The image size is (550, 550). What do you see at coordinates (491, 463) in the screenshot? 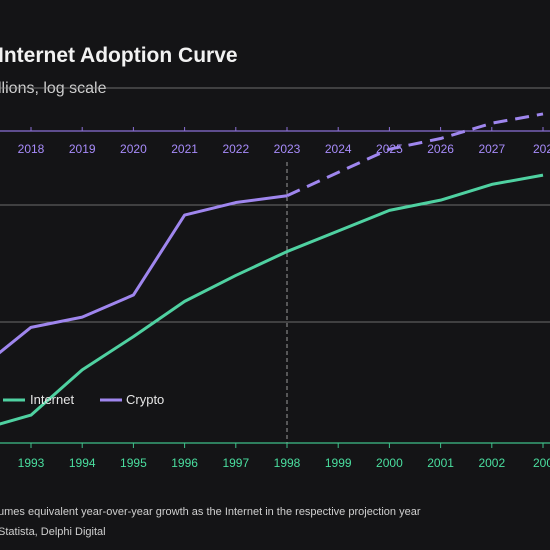
I see `bottom-tick-label: 2002` at bounding box center [491, 463].